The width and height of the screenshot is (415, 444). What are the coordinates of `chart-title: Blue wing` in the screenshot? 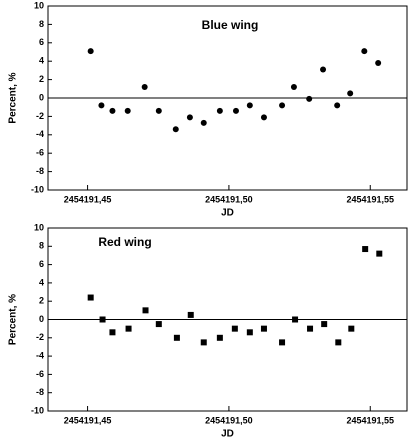 It's located at (230, 25).